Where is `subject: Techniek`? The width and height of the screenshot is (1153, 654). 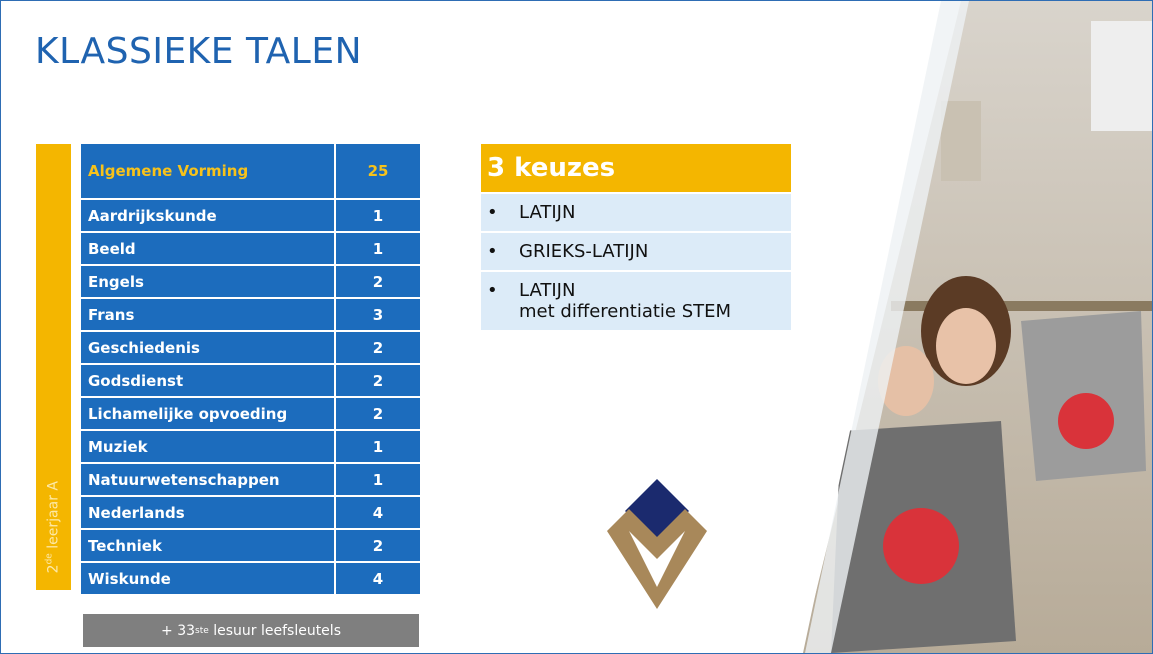
subject: Techniek is located at coordinates (125, 545).